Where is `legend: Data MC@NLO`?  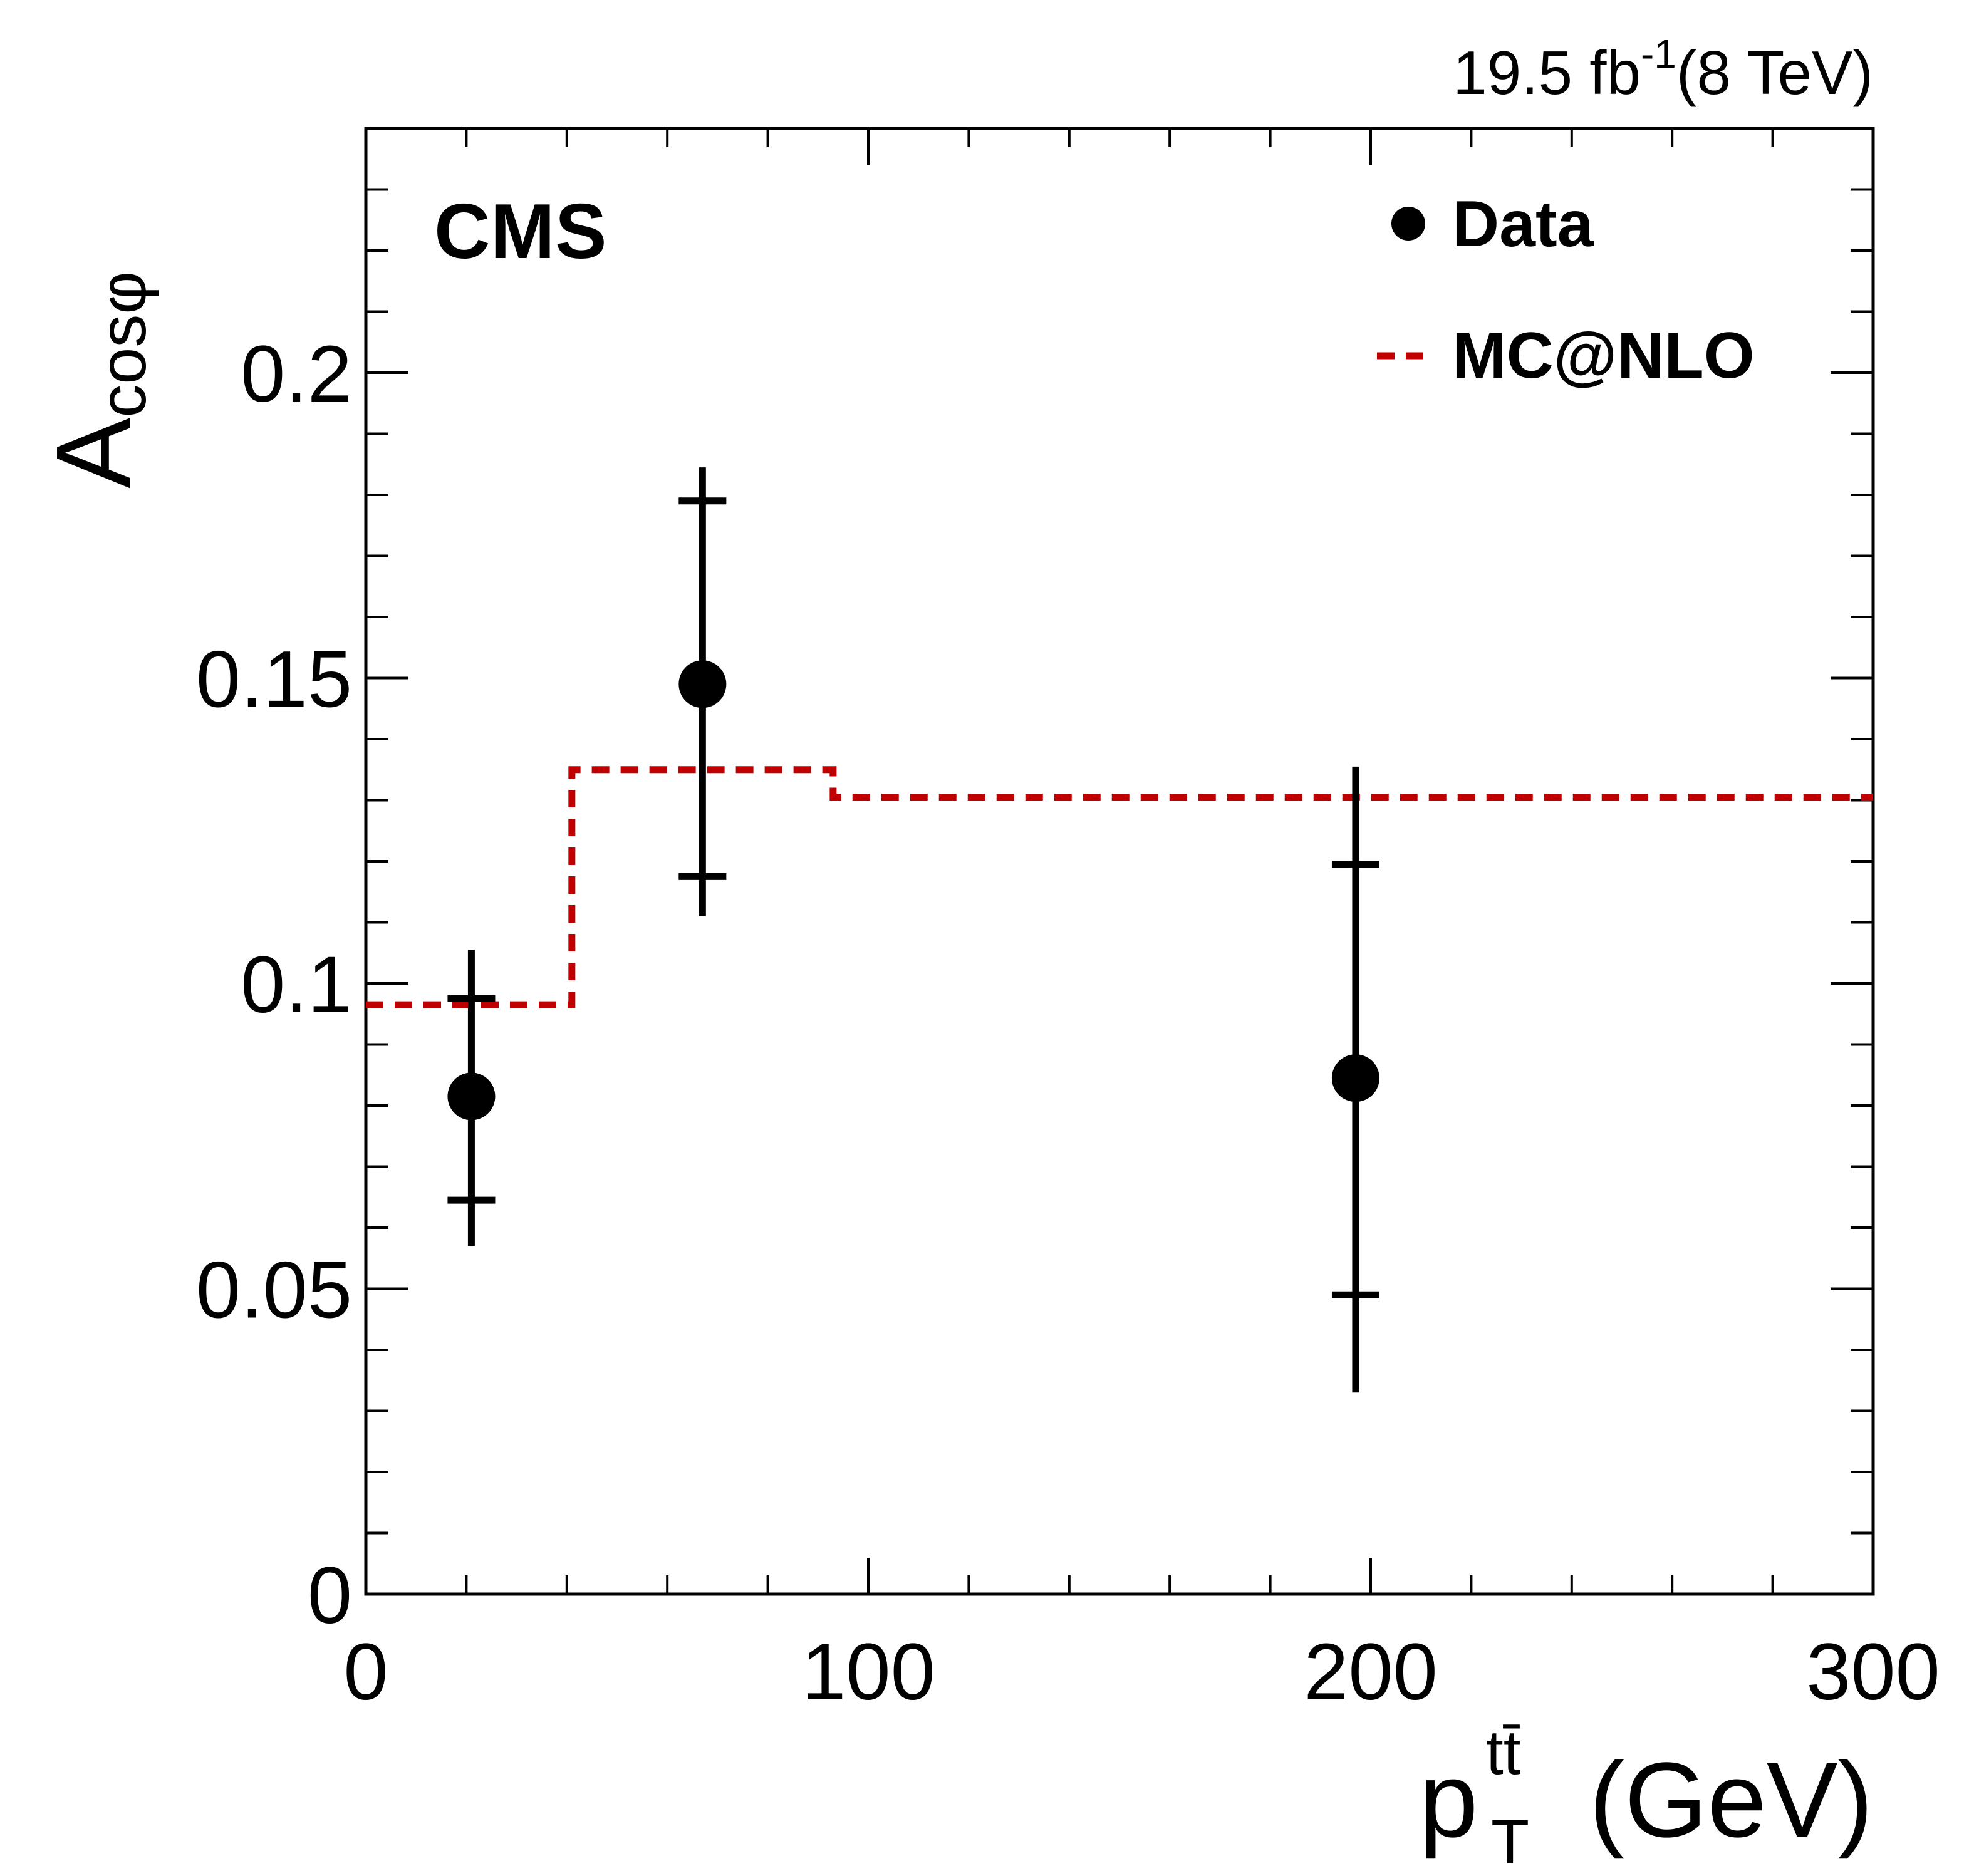
legend: Data MC@NLO is located at coordinates (1566, 290).